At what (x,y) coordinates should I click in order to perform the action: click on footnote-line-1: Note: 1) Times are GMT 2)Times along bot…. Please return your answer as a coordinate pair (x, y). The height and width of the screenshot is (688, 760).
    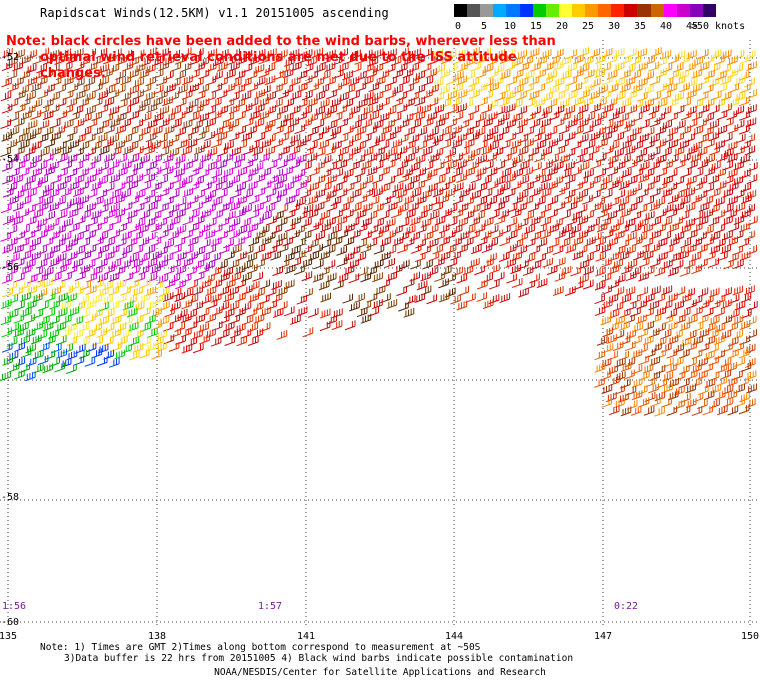
    Looking at the image, I should click on (260, 647).